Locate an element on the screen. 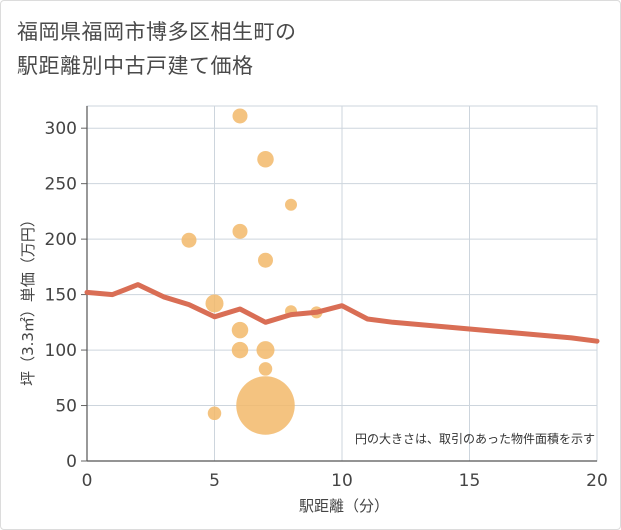 This screenshot has width=621, height=530. chart-title-line1: 福岡県福岡市博多区相生町の is located at coordinates (157, 32).